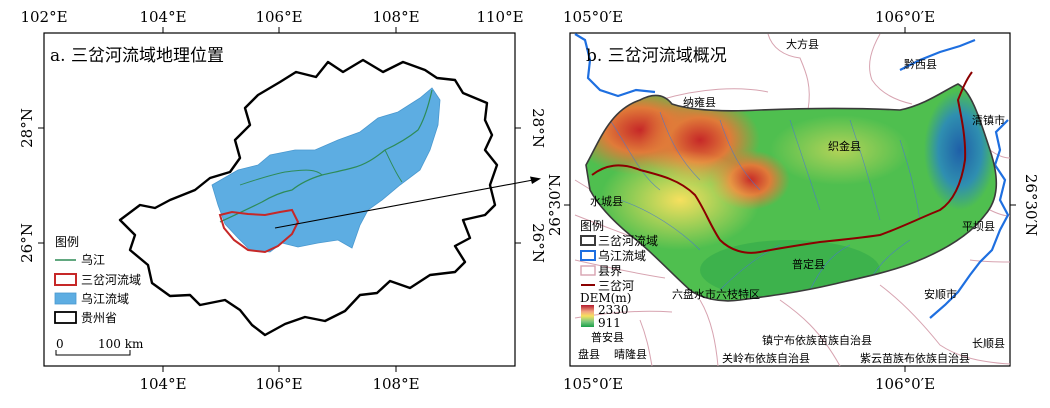  Describe the element at coordinates (162, 17) in the screenshot. I see `top-tick-label: 104°E` at that location.